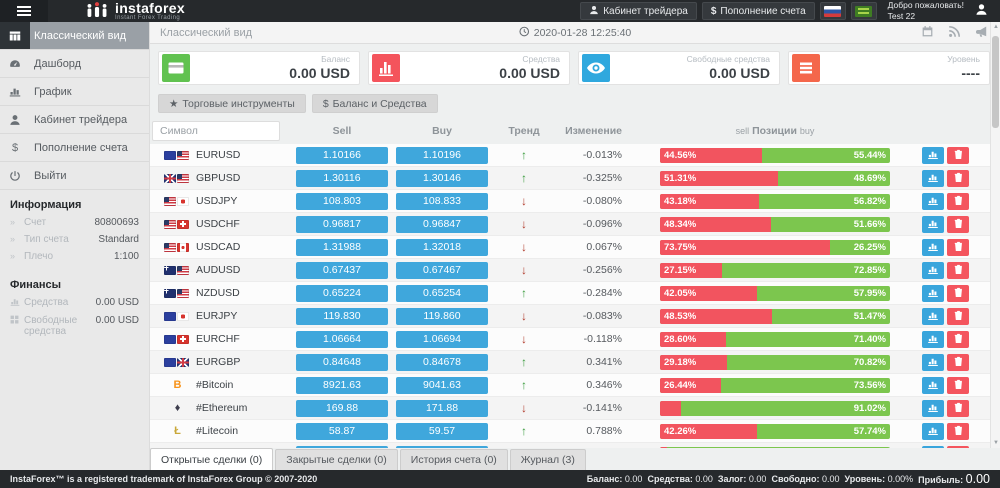  Describe the element at coordinates (602, 339) in the screenshot. I see `change-value: -0.118%` at that location.